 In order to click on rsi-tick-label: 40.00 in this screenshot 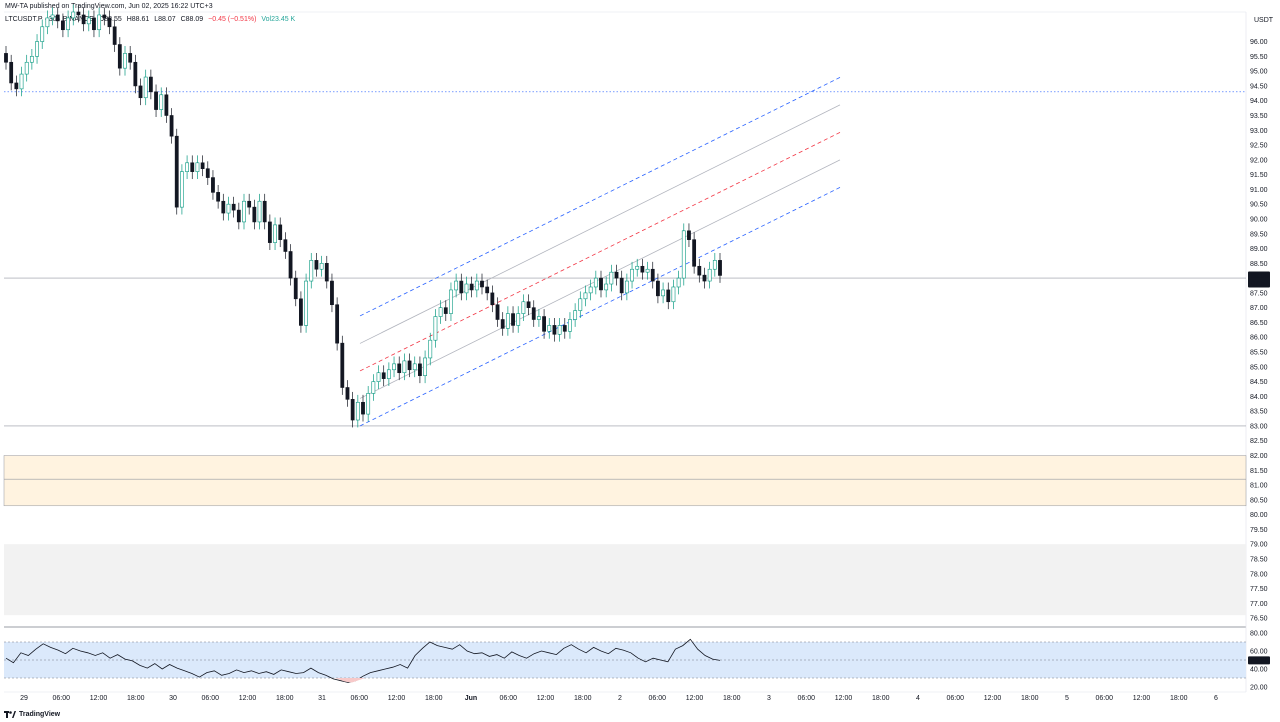, I will do `click(1259, 670)`.